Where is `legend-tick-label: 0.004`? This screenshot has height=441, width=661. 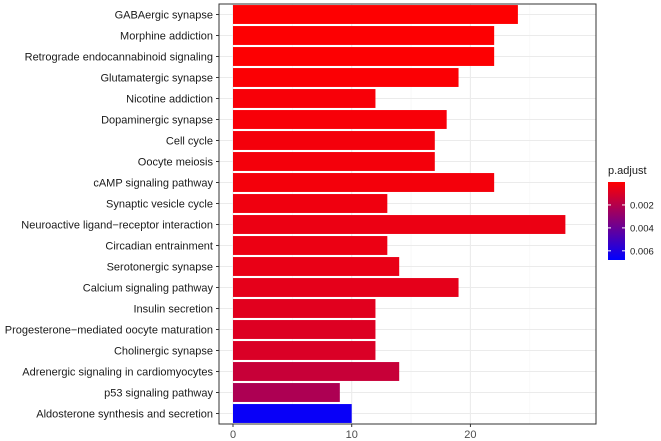 legend-tick-label: 0.004 is located at coordinates (642, 228).